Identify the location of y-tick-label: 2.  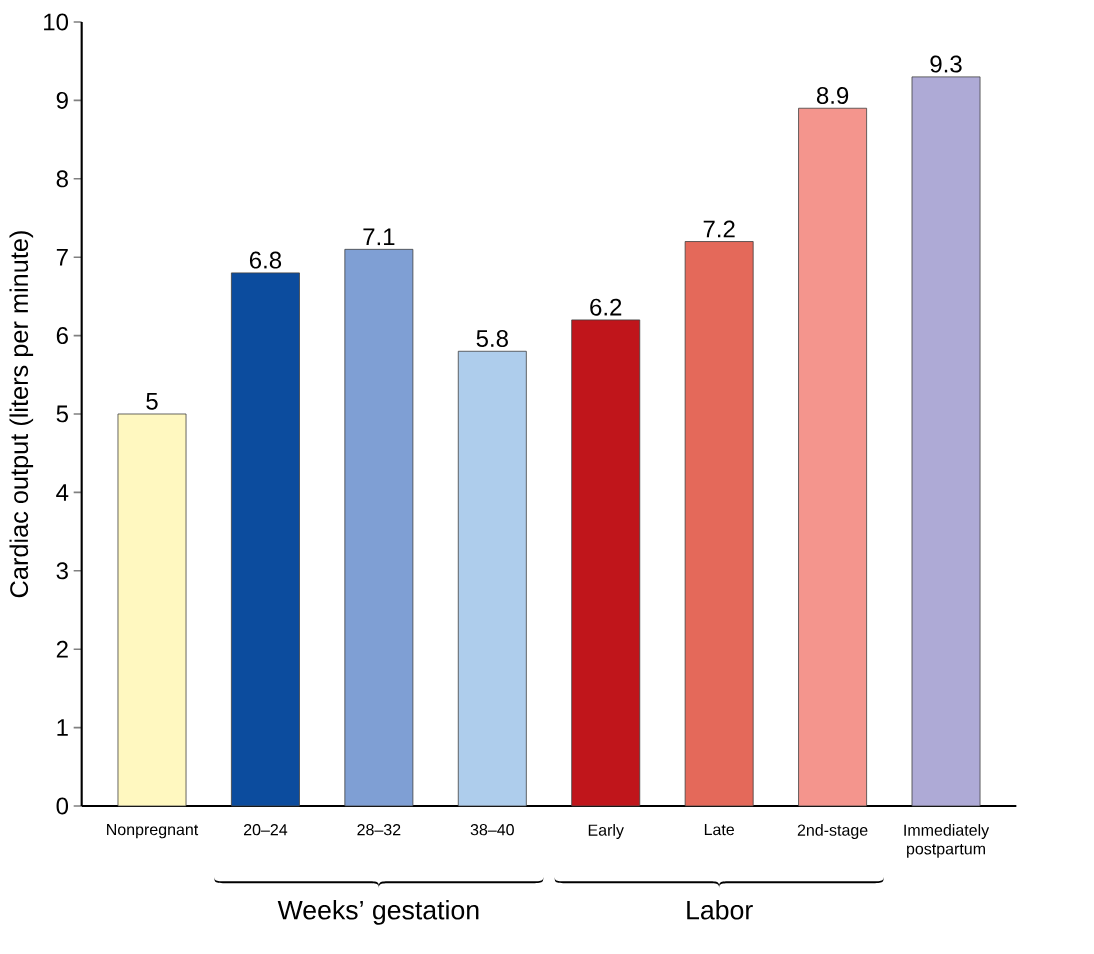
(62, 649).